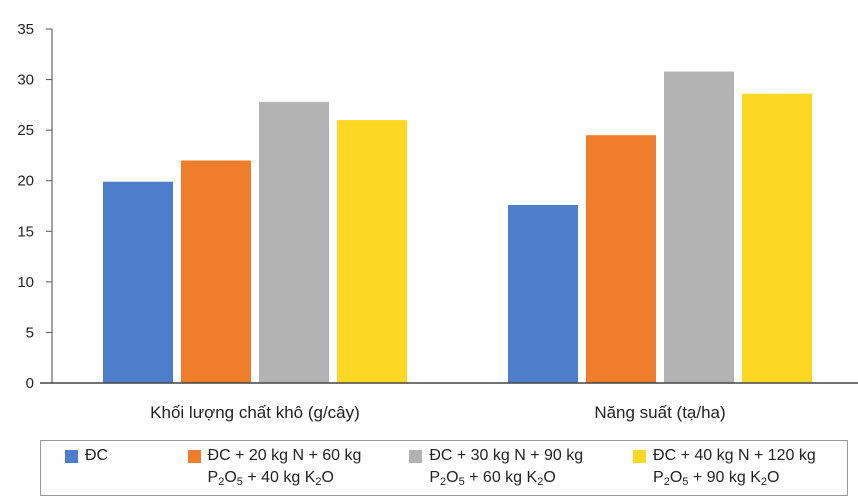  What do you see at coordinates (25, 181) in the screenshot?
I see `y-tick-label: 20` at bounding box center [25, 181].